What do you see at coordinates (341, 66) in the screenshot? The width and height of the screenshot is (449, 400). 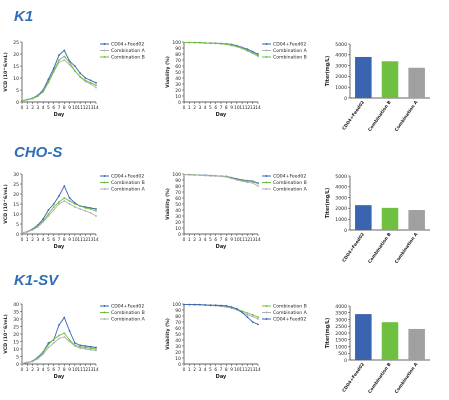 I see `y-tick-label: 3000` at bounding box center [341, 66].